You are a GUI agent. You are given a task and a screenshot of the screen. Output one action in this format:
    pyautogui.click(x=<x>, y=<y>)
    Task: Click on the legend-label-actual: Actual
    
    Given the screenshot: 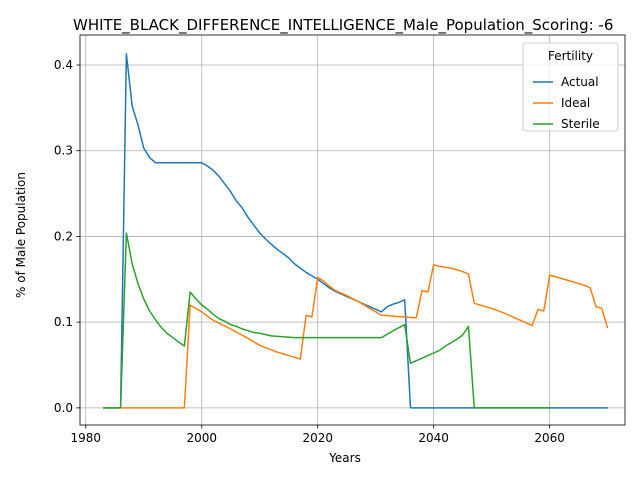 What is the action you would take?
    pyautogui.click(x=580, y=82)
    